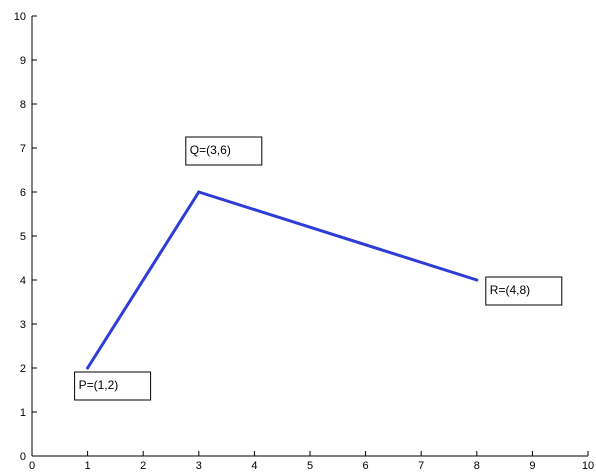 The height and width of the screenshot is (475, 596). Describe the element at coordinates (254, 466) in the screenshot. I see `x-tick-label: 4` at that location.